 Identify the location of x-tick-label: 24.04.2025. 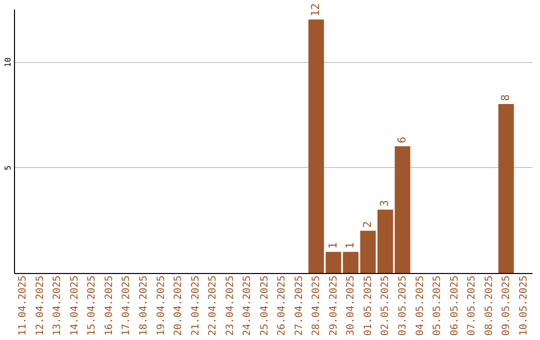
(248, 306).